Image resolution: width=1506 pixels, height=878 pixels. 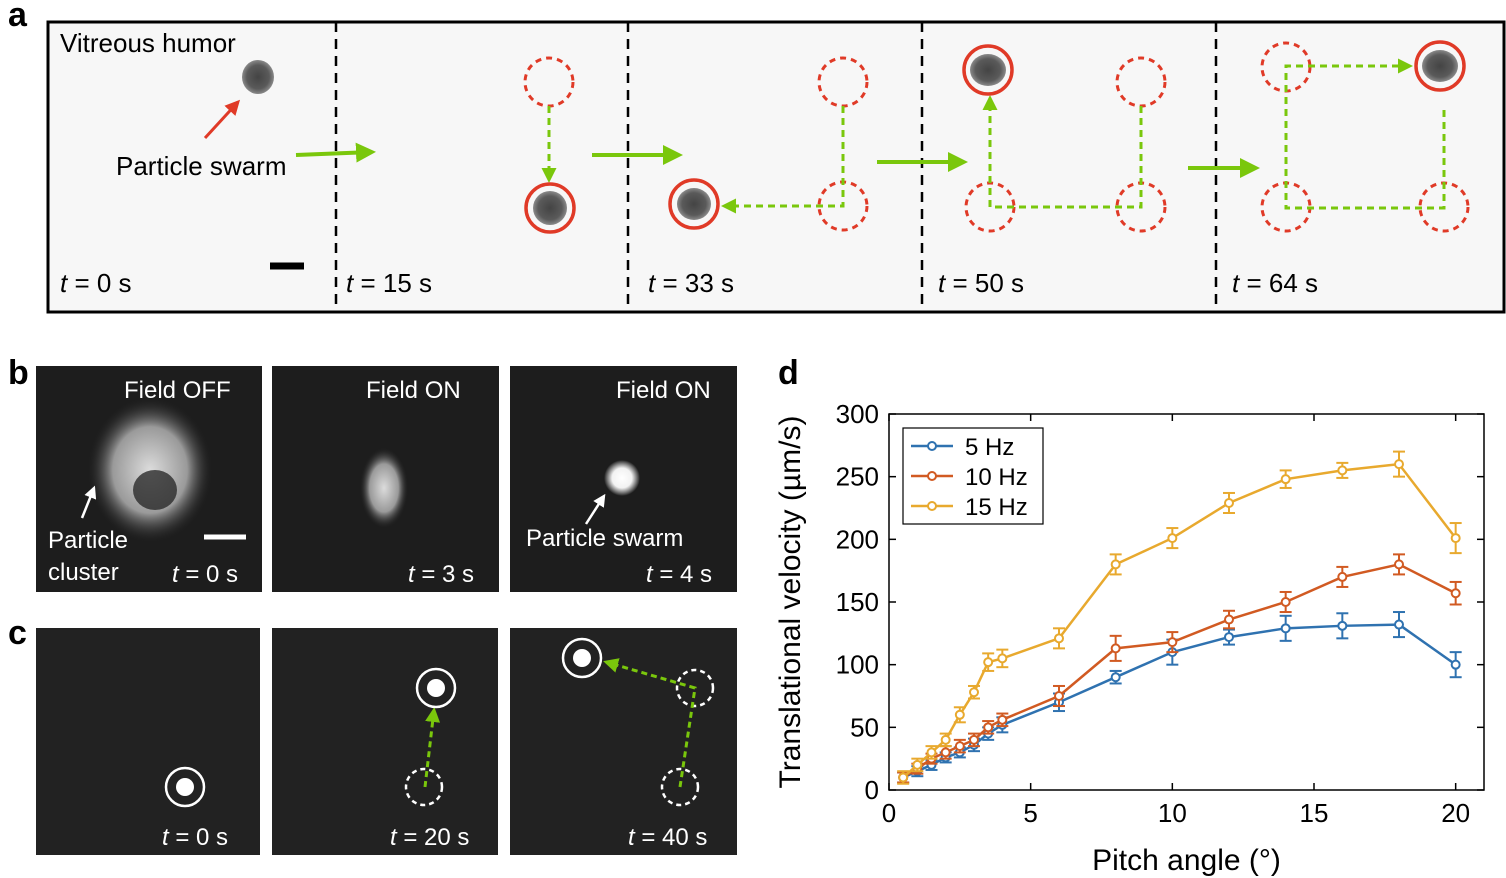 I want to click on time-arrow, so click(x=335, y=152).